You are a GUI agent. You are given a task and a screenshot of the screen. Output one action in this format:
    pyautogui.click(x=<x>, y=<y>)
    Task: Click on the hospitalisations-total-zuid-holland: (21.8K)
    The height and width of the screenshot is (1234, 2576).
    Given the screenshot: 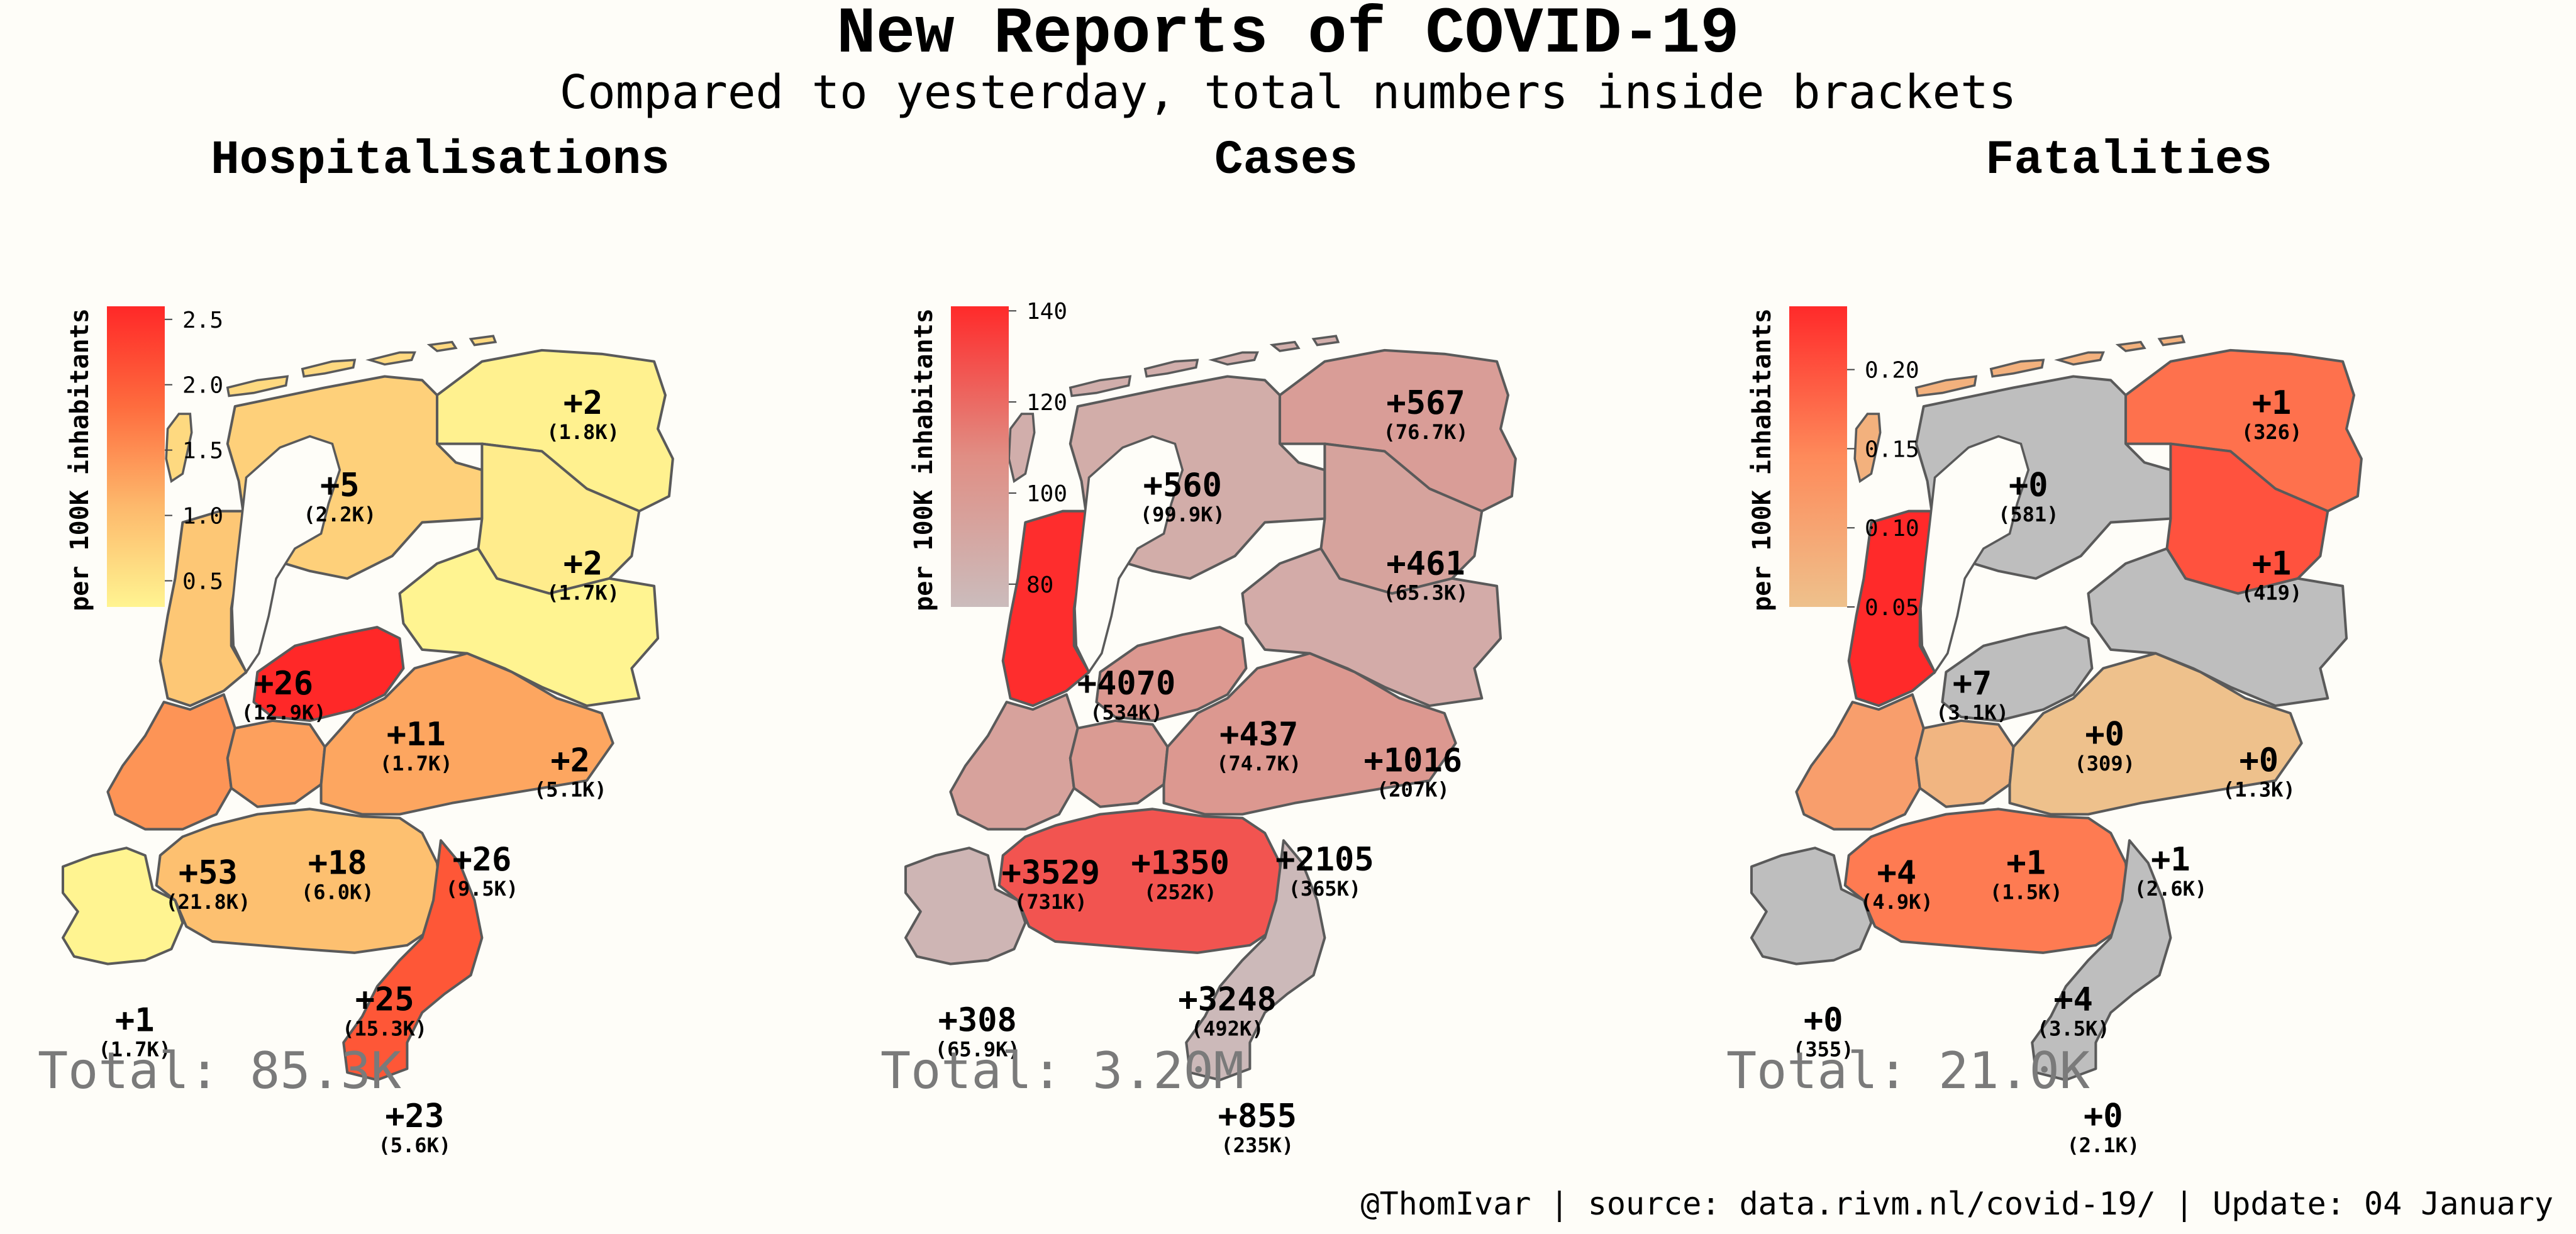 What is the action you would take?
    pyautogui.click(x=207, y=902)
    